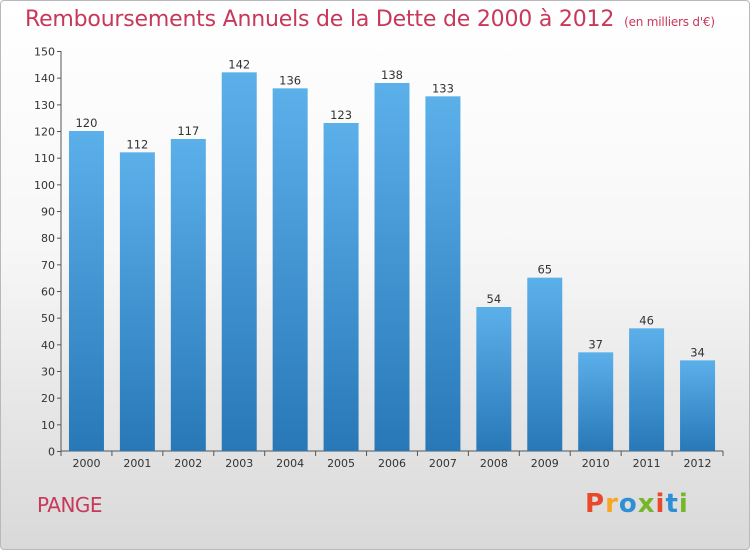 This screenshot has height=550, width=750. I want to click on x-tick-label-2011: 2011, so click(647, 463).